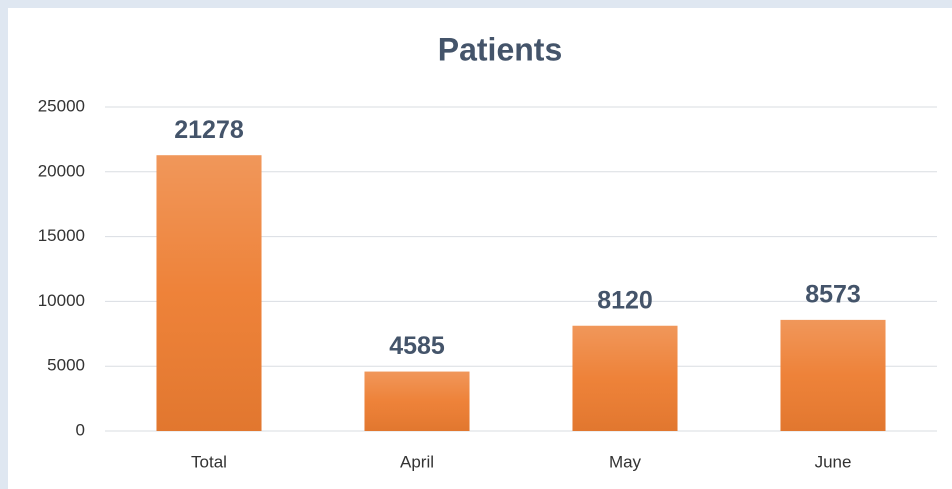 Image resolution: width=952 pixels, height=489 pixels. What do you see at coordinates (61, 300) in the screenshot?
I see `y-tick-label: 10000` at bounding box center [61, 300].